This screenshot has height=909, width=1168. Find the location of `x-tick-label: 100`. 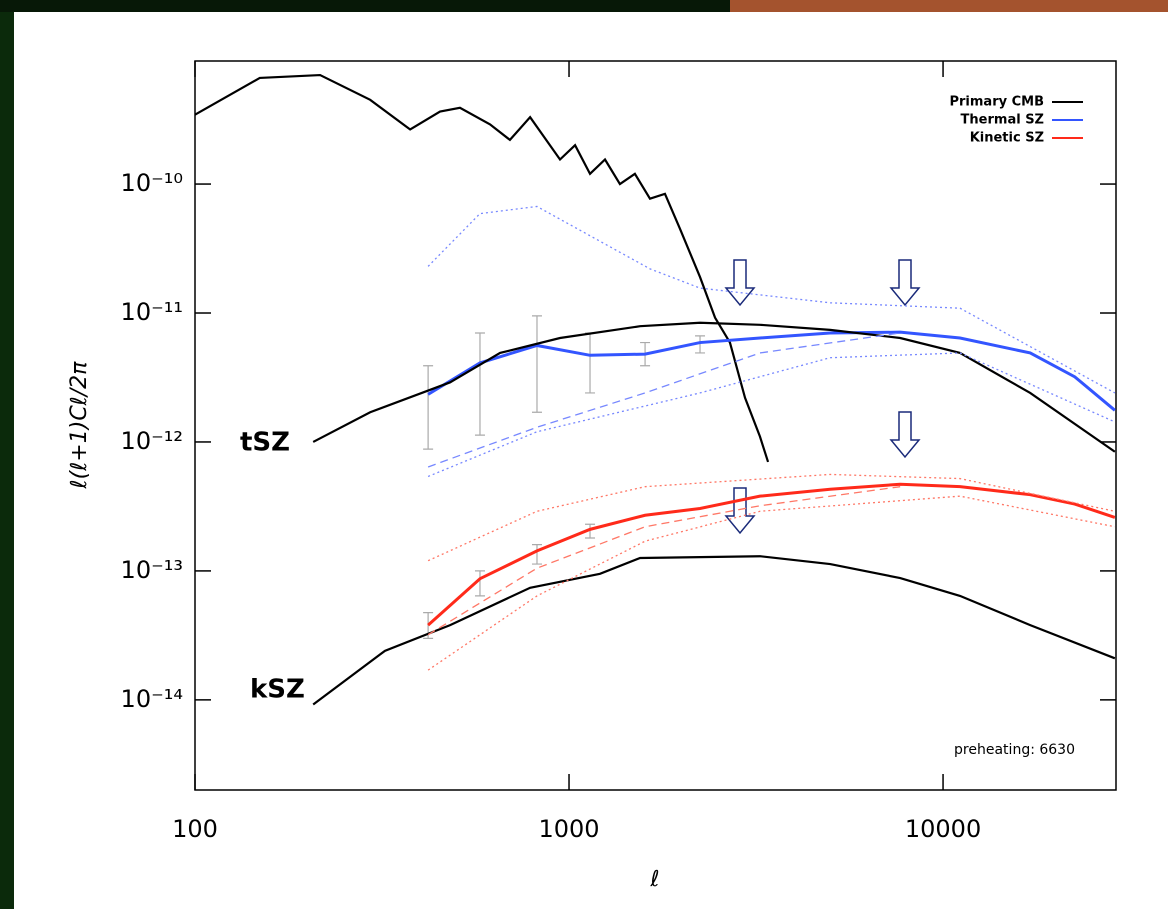

x-tick-label: 100 is located at coordinates (195, 829).